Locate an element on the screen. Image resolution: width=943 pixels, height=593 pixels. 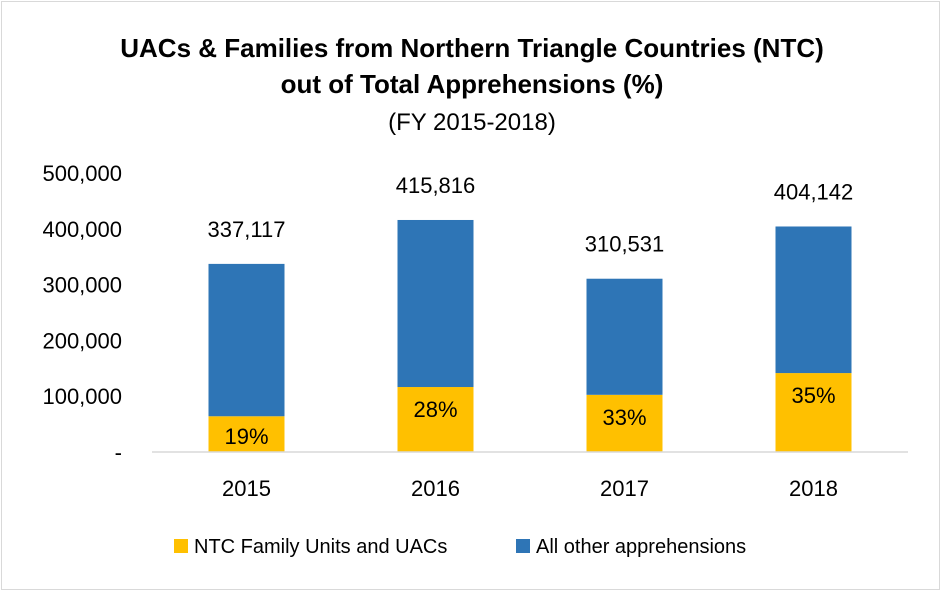
pct-label-2017: 33% is located at coordinates (624, 417).